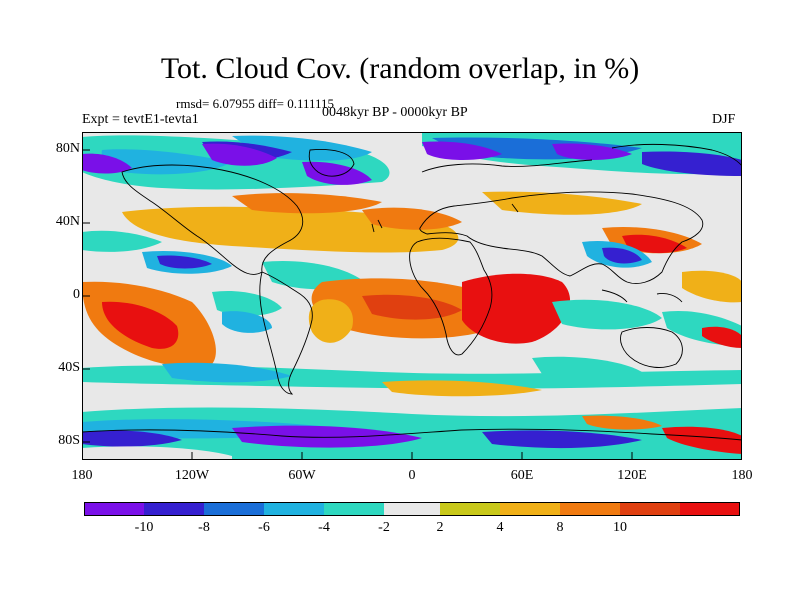 This screenshot has height=600, width=800. I want to click on colorbar-label-8: 10, so click(620, 527).